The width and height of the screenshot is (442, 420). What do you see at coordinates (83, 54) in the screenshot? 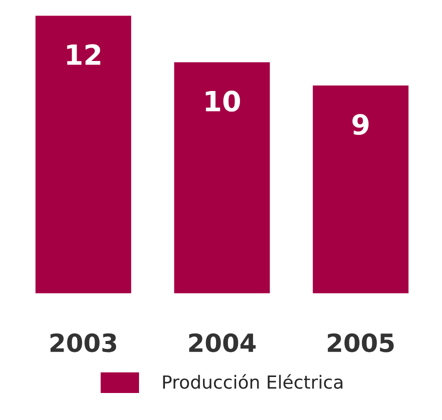
I see `data-label: 12` at bounding box center [83, 54].